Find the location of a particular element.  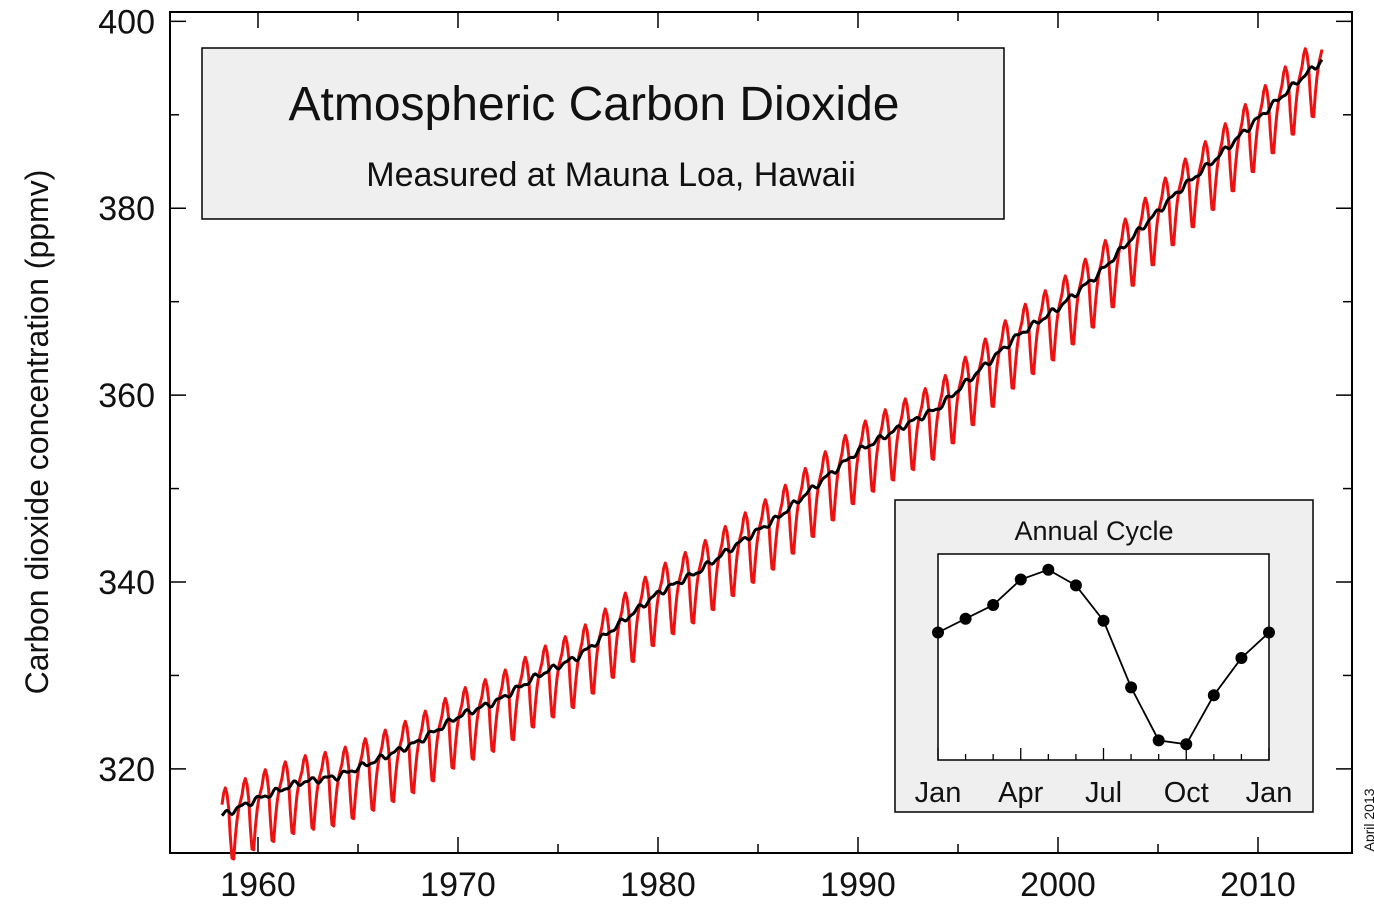

date-stamp: April 2013 is located at coordinates (1367, 819).